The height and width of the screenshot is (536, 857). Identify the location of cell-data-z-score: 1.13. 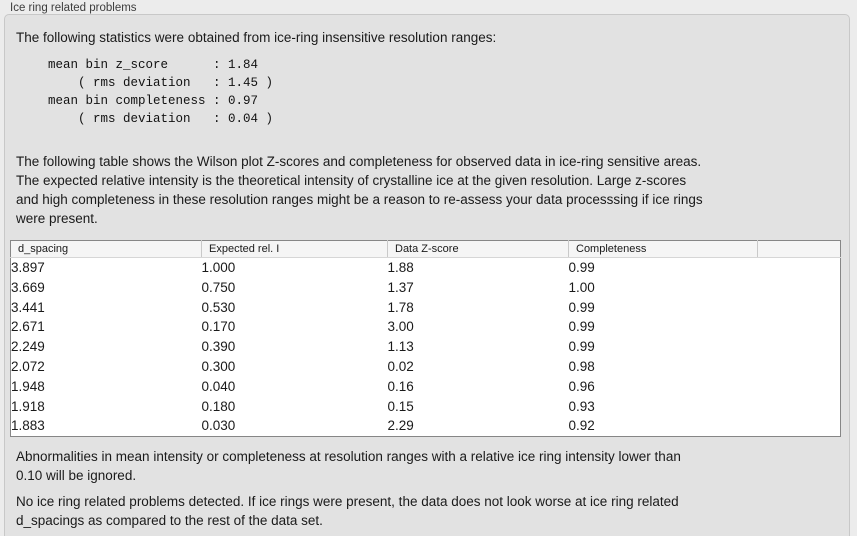
(400, 347).